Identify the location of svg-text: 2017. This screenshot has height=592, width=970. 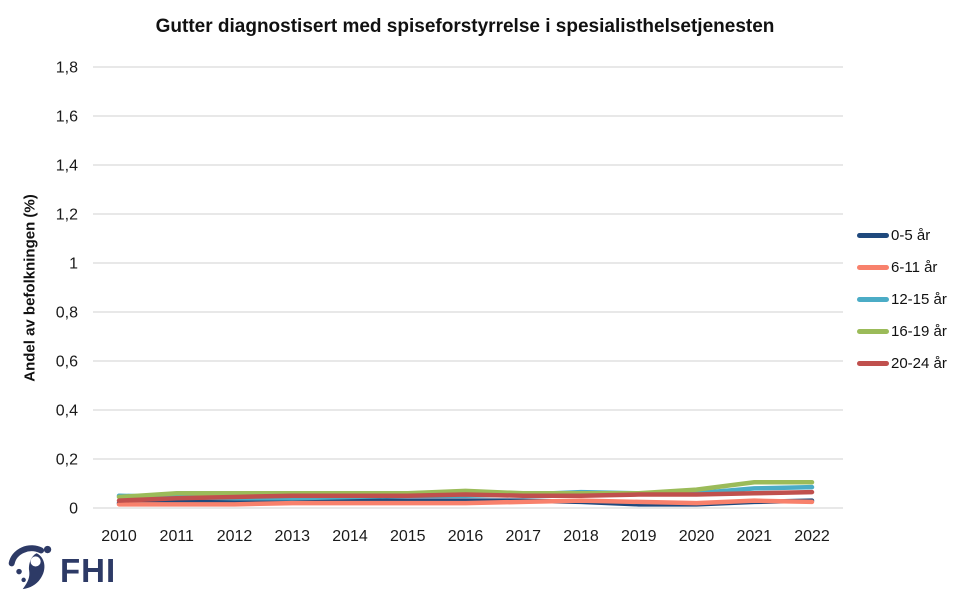
(523, 536).